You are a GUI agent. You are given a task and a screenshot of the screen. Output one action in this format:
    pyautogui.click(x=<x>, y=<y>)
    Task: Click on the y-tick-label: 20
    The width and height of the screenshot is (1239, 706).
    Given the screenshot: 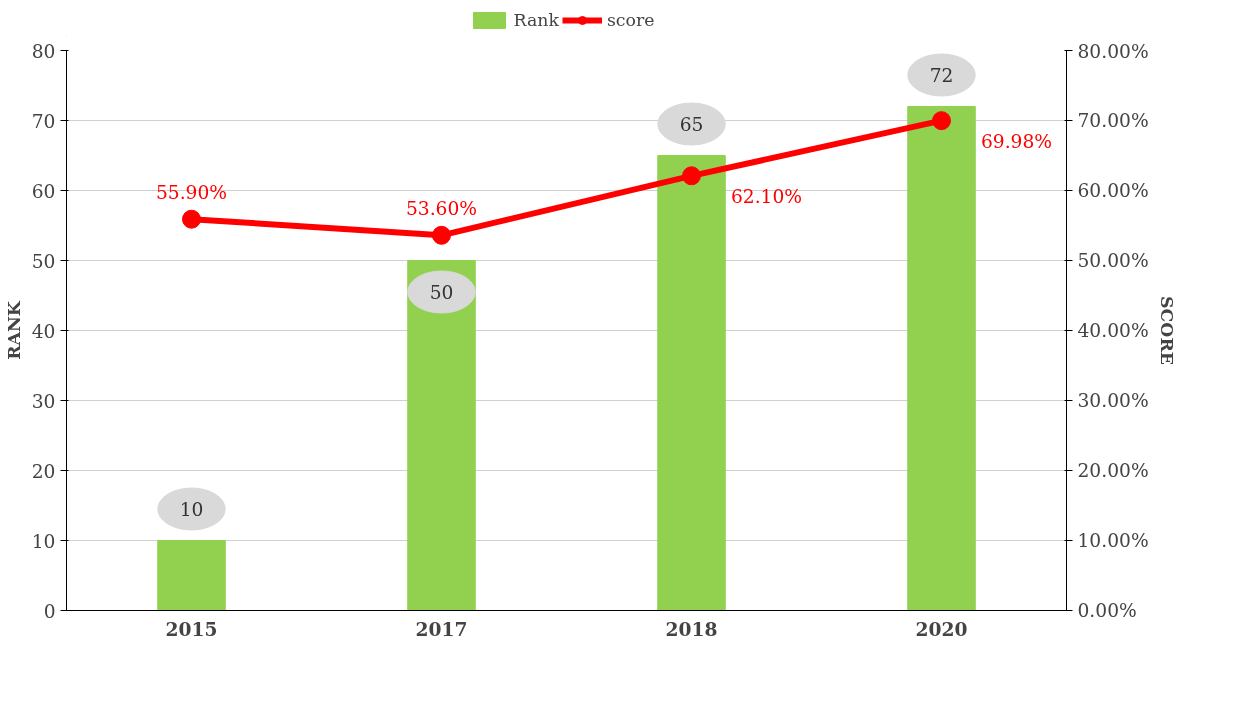 What is the action you would take?
    pyautogui.click(x=43, y=471)
    